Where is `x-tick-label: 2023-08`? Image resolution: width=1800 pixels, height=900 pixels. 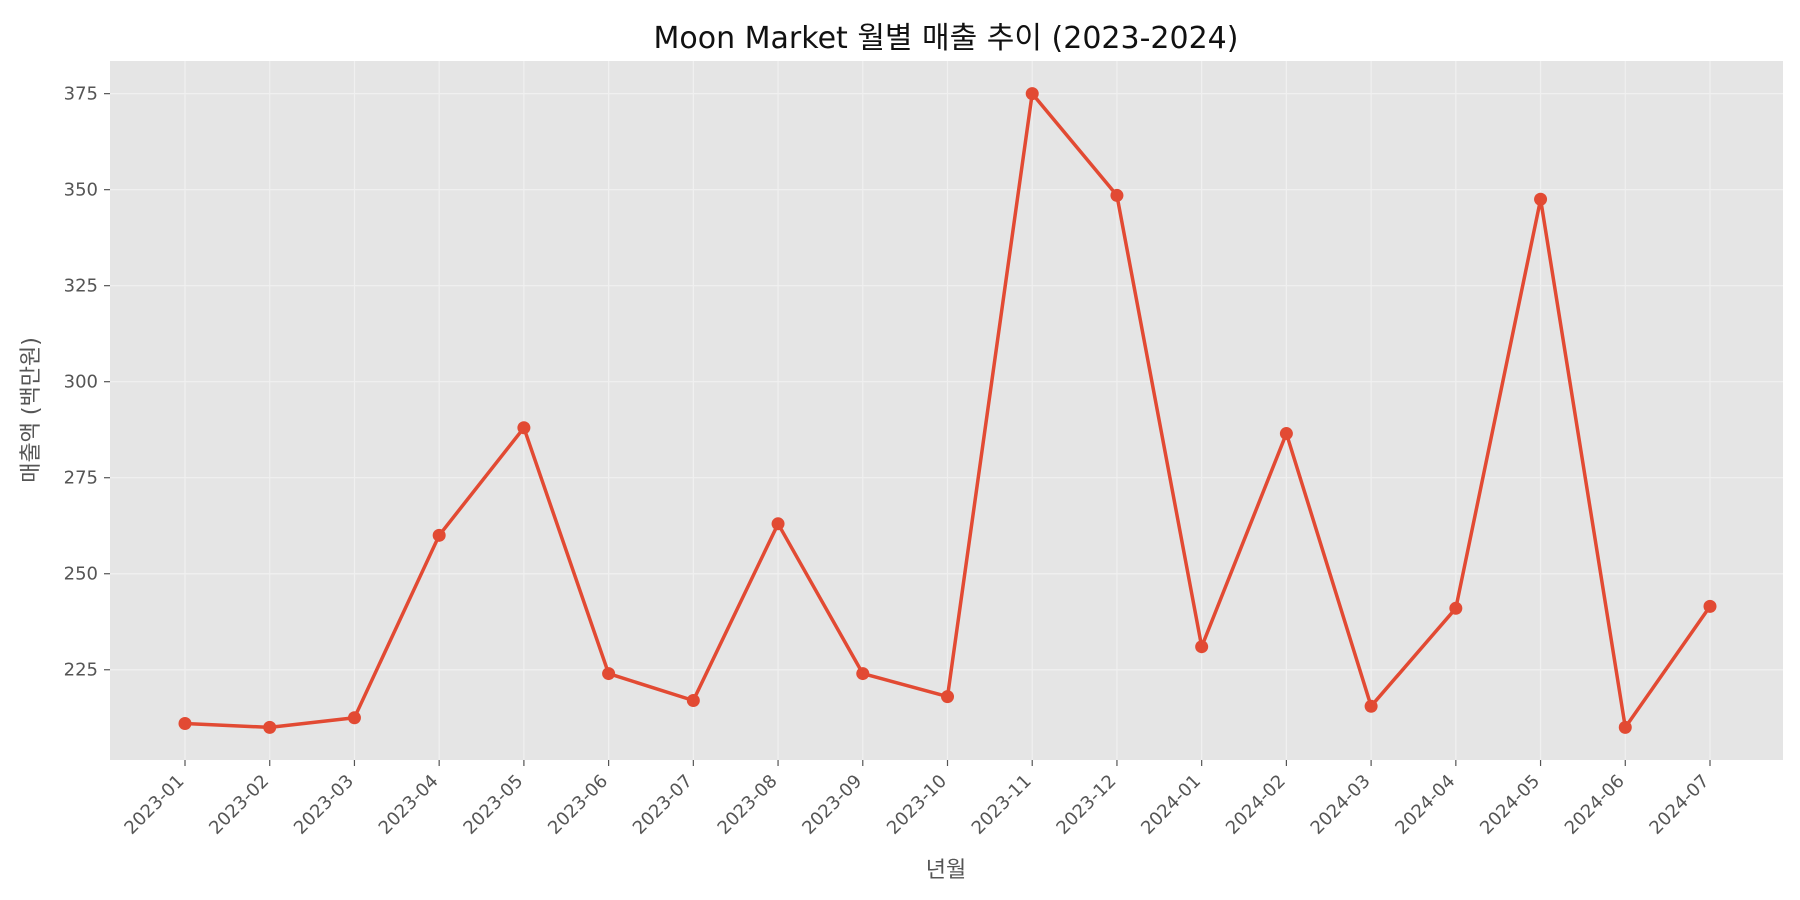 x-tick-label: 2023-08 is located at coordinates (748, 805).